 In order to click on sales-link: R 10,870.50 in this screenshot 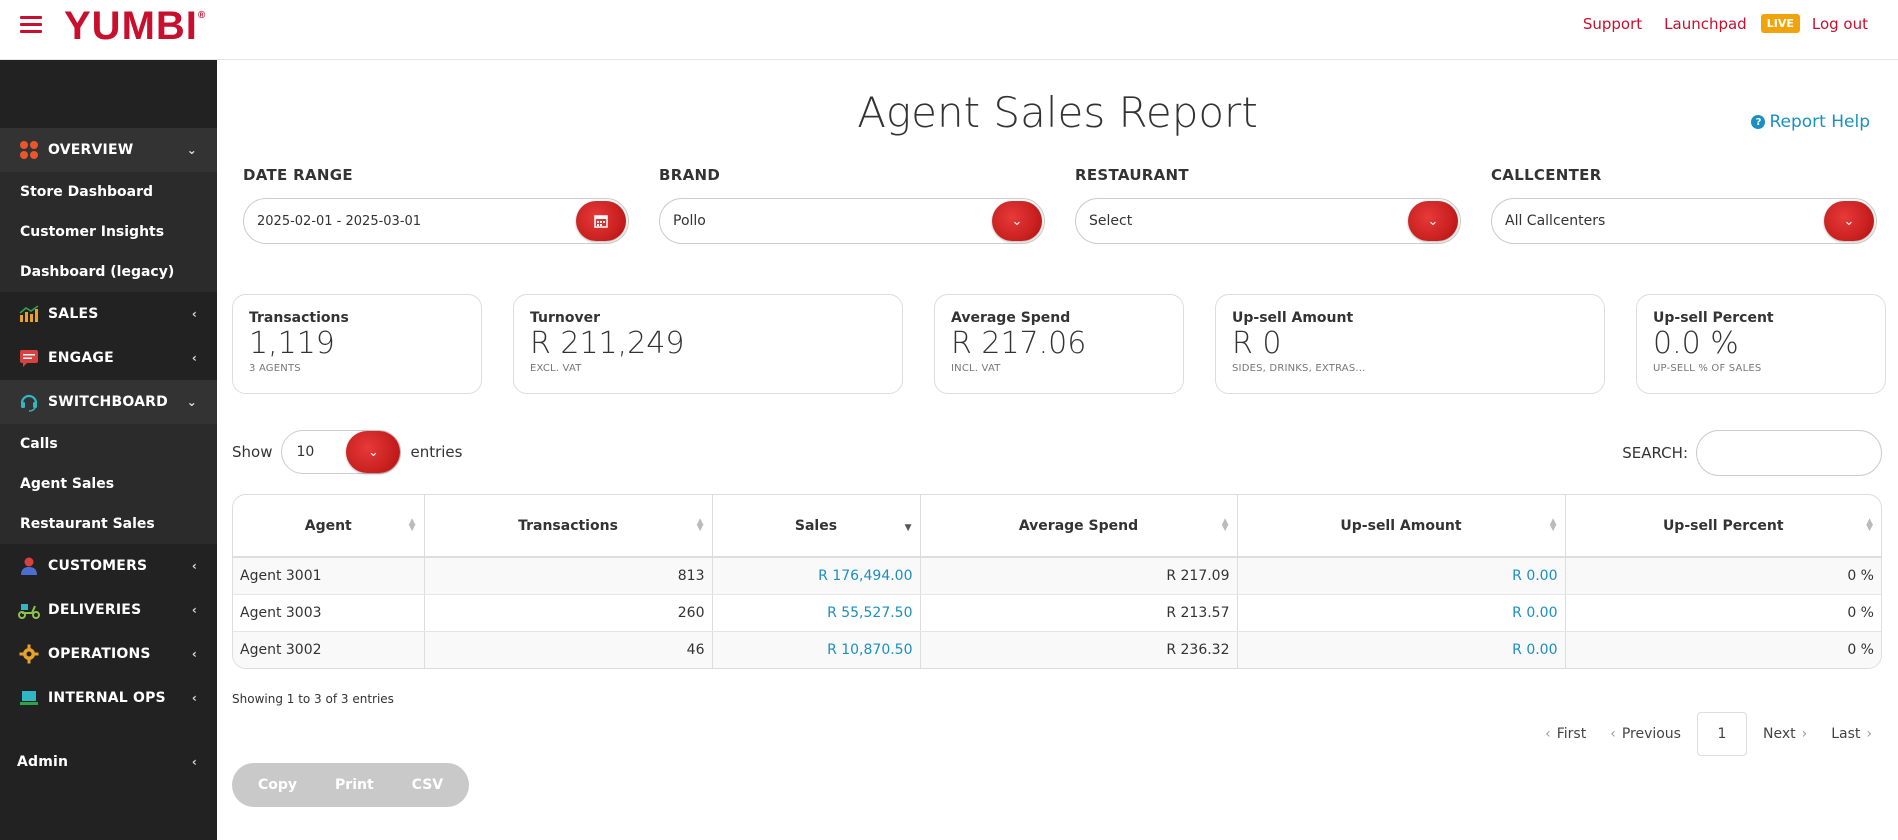, I will do `click(816, 649)`.